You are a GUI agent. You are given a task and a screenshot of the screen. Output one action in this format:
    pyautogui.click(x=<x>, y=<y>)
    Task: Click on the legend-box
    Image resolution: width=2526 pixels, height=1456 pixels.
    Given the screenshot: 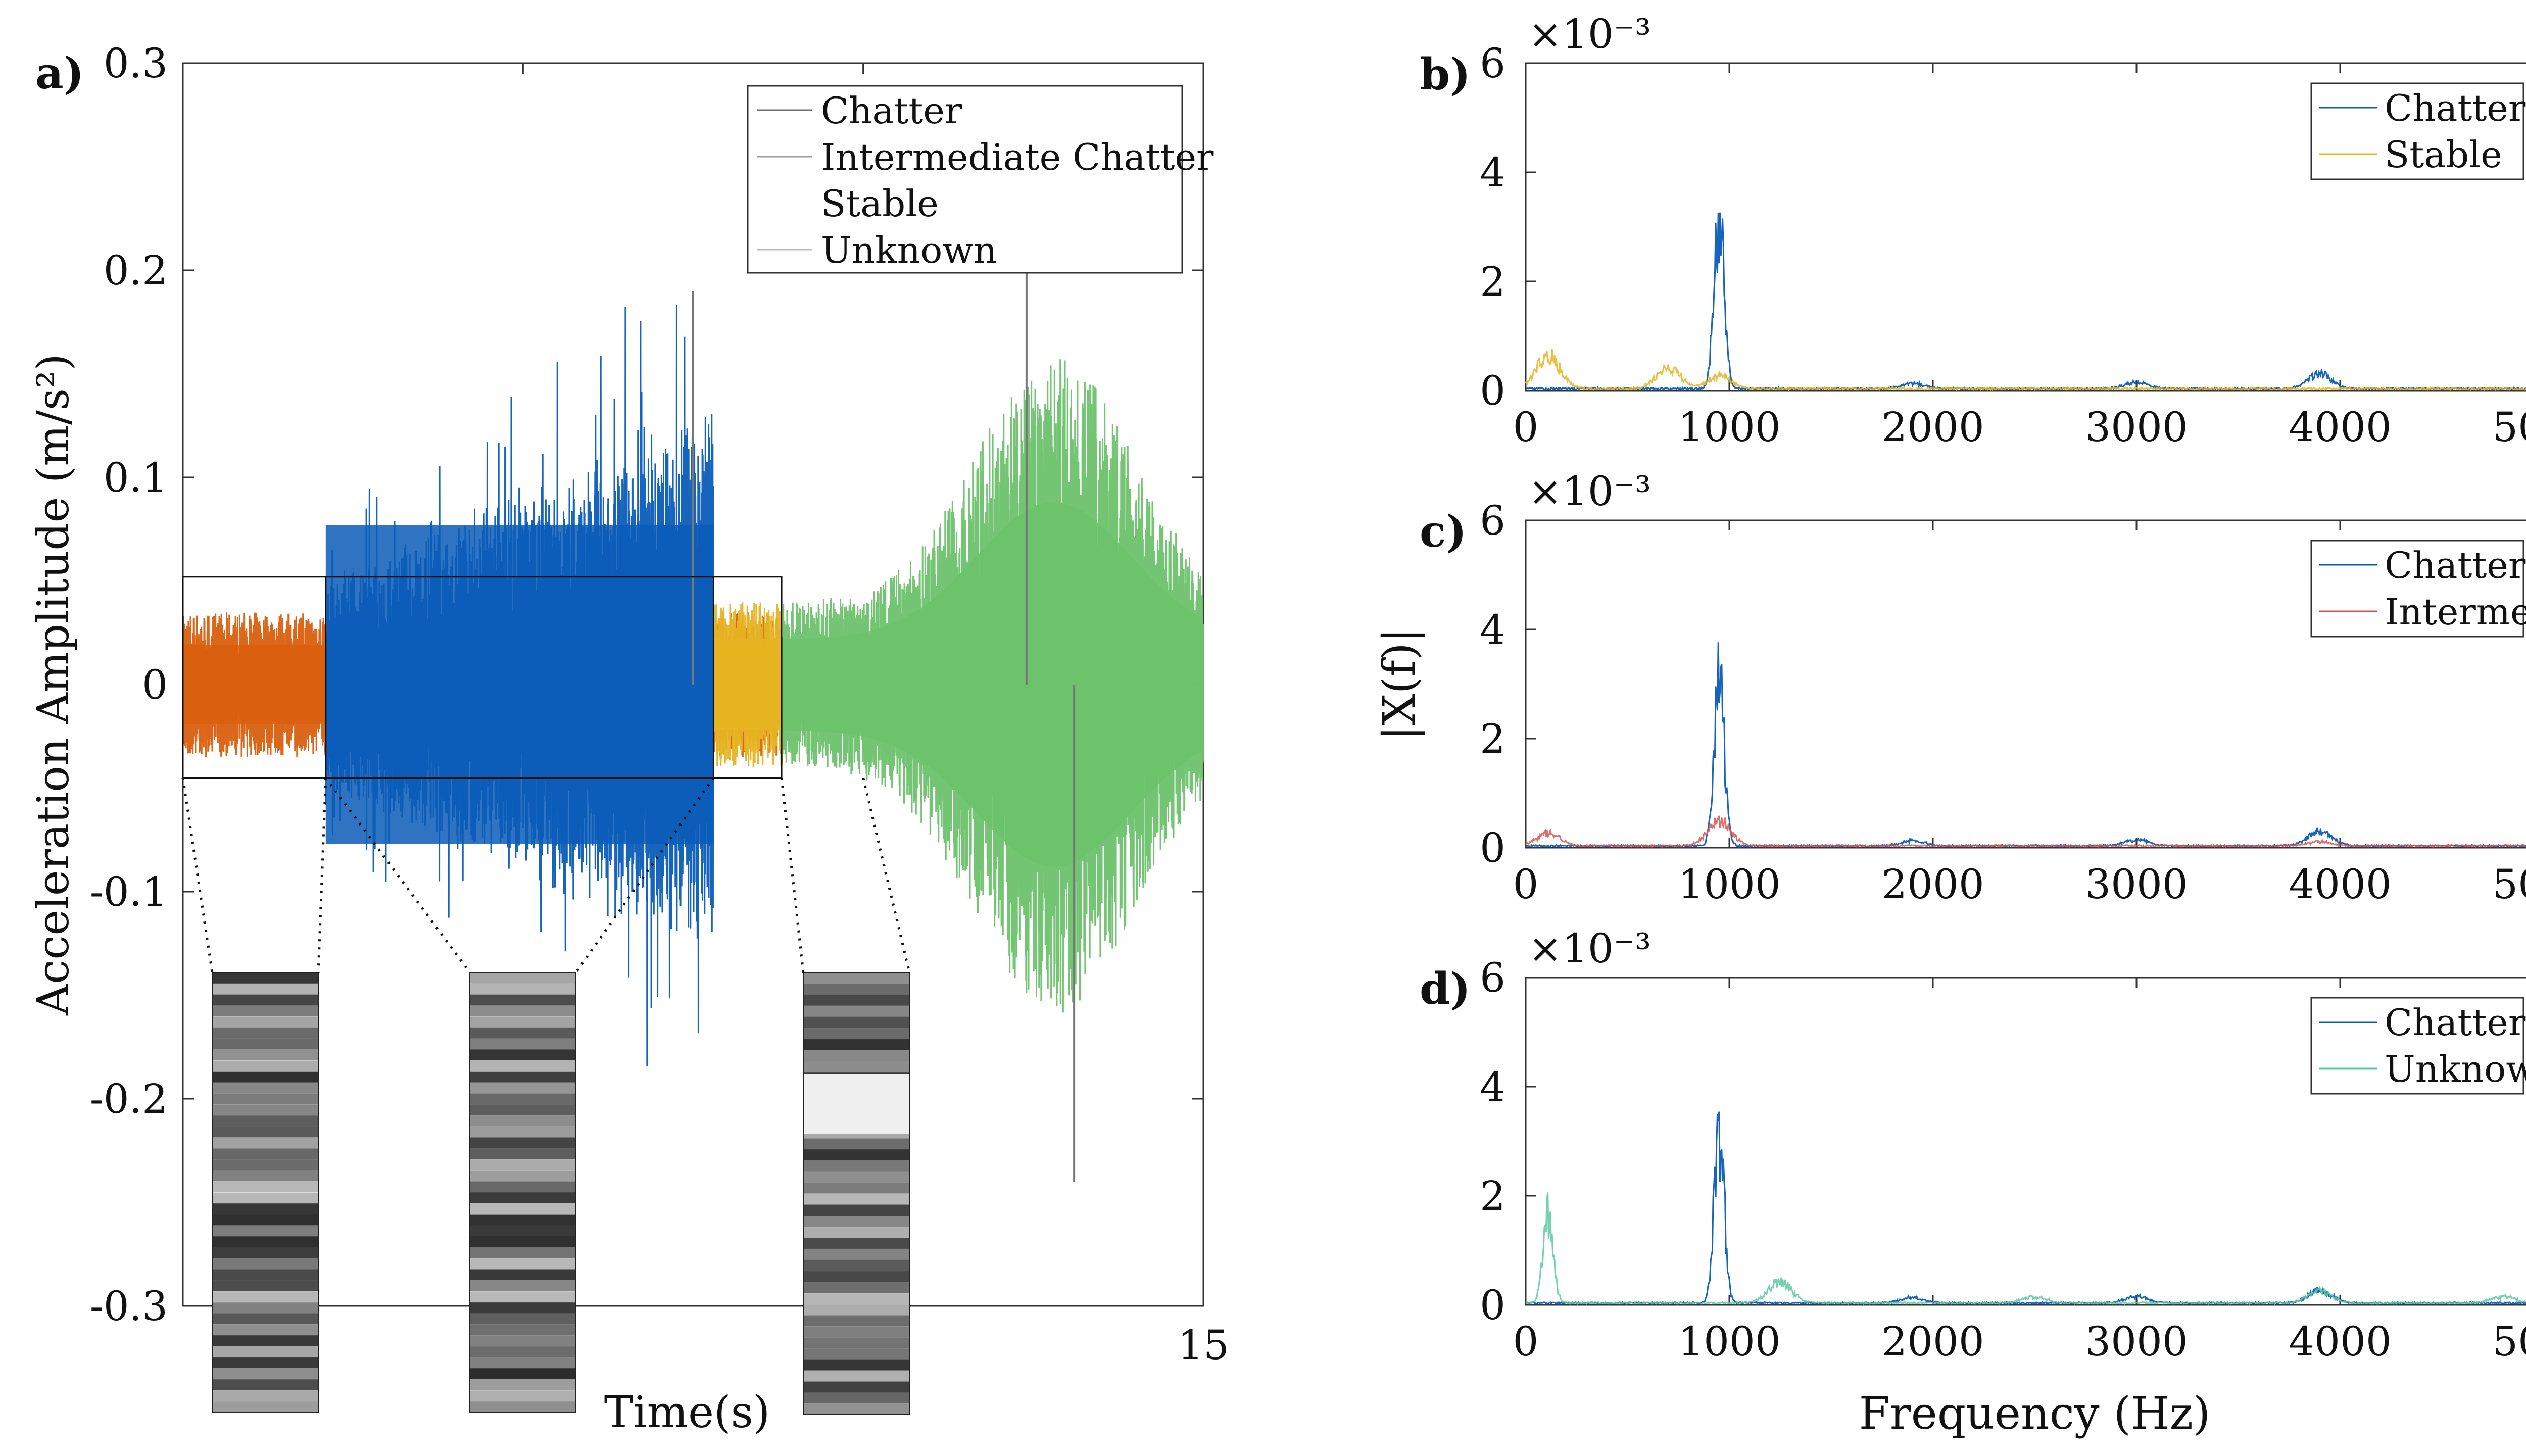 What is the action you would take?
    pyautogui.click(x=965, y=179)
    